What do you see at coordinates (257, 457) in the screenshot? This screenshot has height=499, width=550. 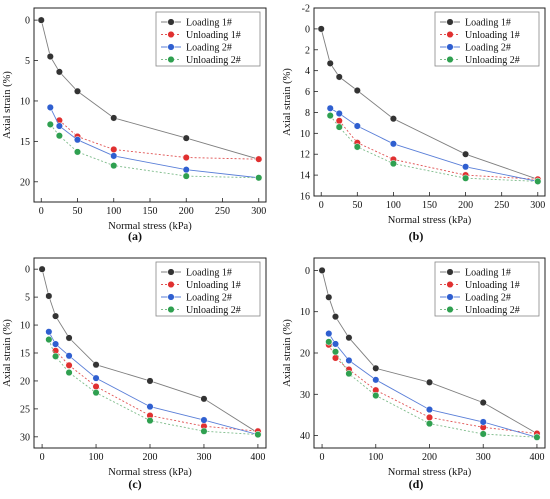 I see `x-tick-label: 400` at bounding box center [257, 457].